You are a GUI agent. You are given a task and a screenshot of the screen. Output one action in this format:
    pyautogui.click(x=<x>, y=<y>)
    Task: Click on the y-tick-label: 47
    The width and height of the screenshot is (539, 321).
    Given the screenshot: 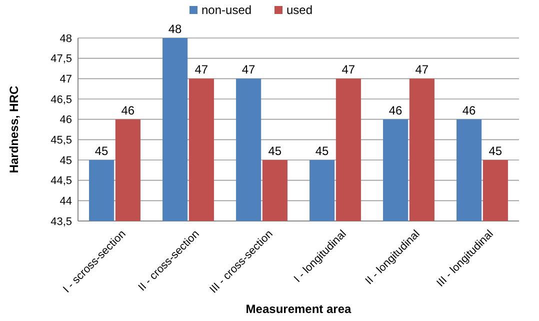 What is the action you would take?
    pyautogui.click(x=66, y=80)
    